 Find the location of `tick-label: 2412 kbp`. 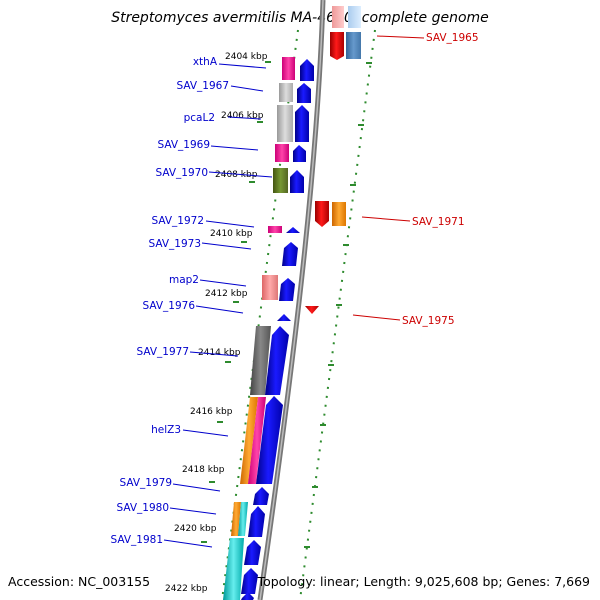

tick-label: 2412 kbp is located at coordinates (226, 294).